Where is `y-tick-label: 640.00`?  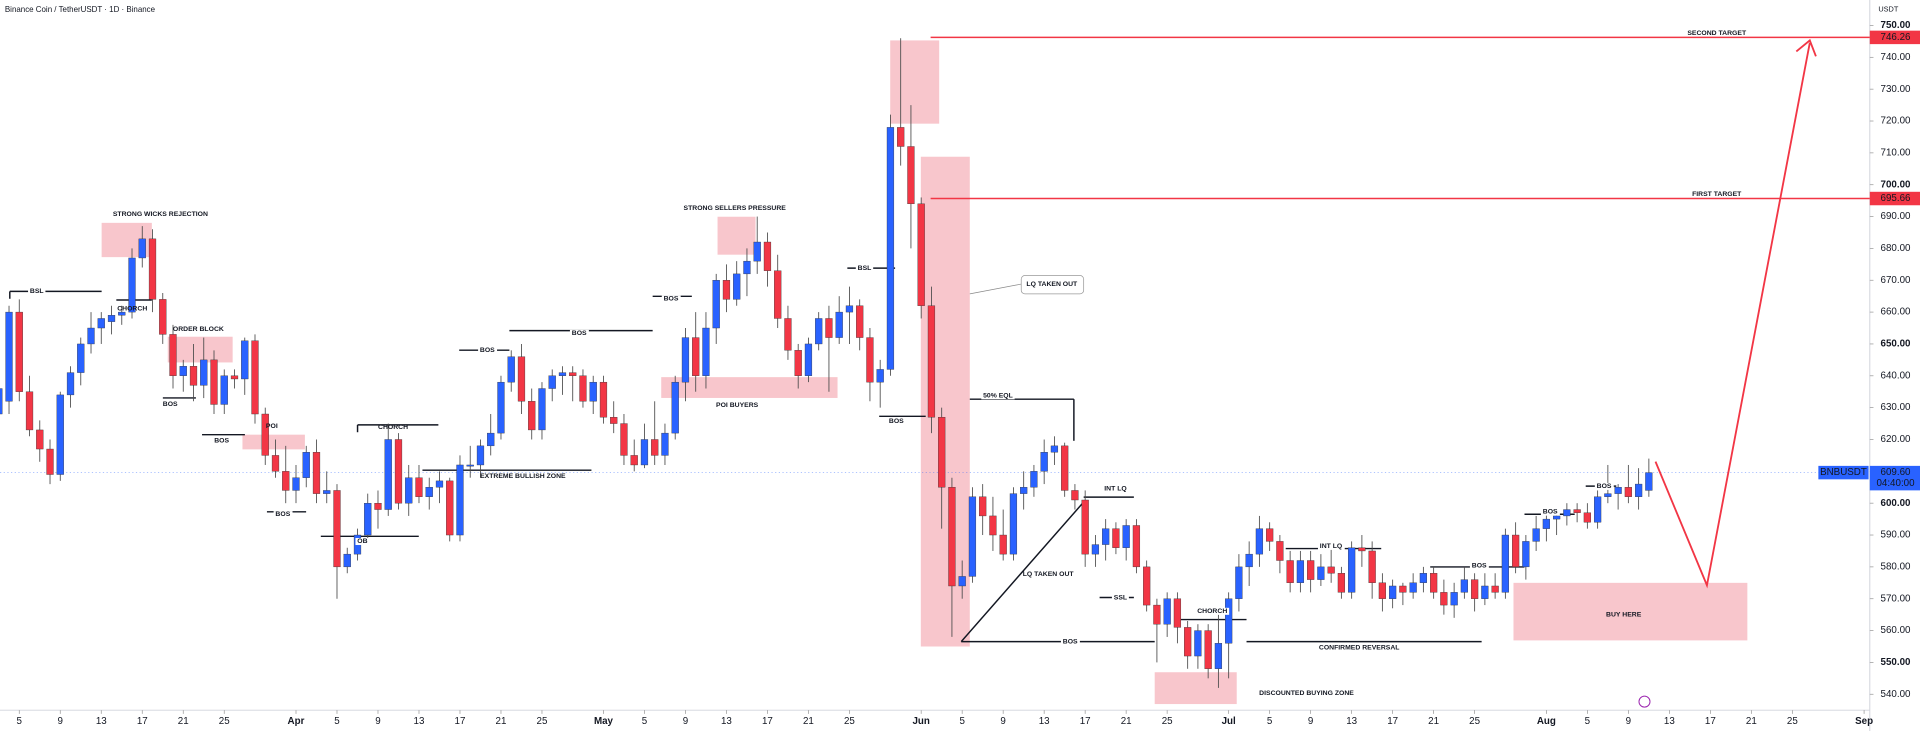
y-tick-label: 640.00 is located at coordinates (1896, 375).